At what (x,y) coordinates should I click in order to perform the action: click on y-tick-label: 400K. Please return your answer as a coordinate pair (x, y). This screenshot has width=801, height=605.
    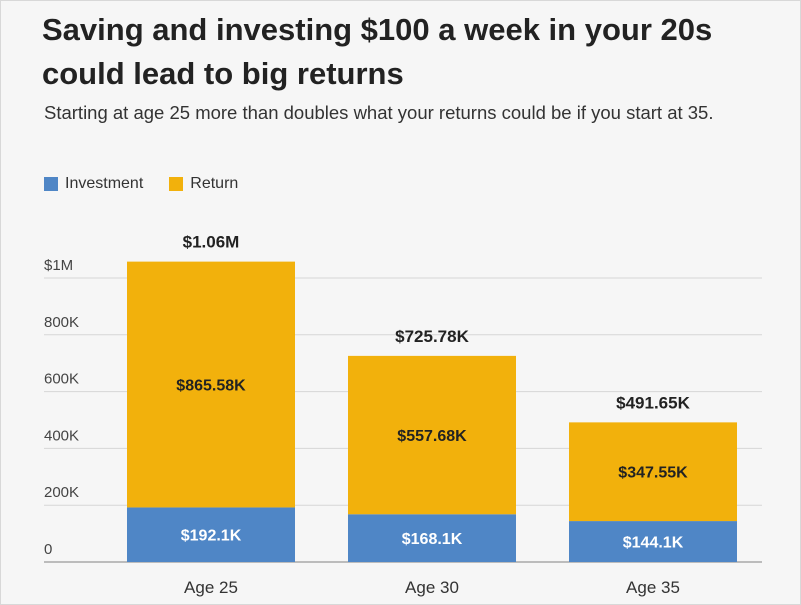
    Looking at the image, I should click on (61, 435).